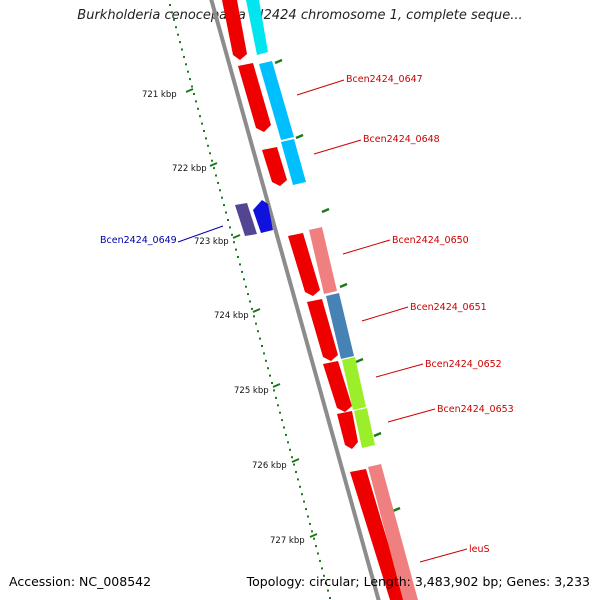 The height and width of the screenshot is (600, 600). What do you see at coordinates (430, 240) in the screenshot?
I see `gene-label-Bcen2424_0650: Bcen2424_0650` at bounding box center [430, 240].